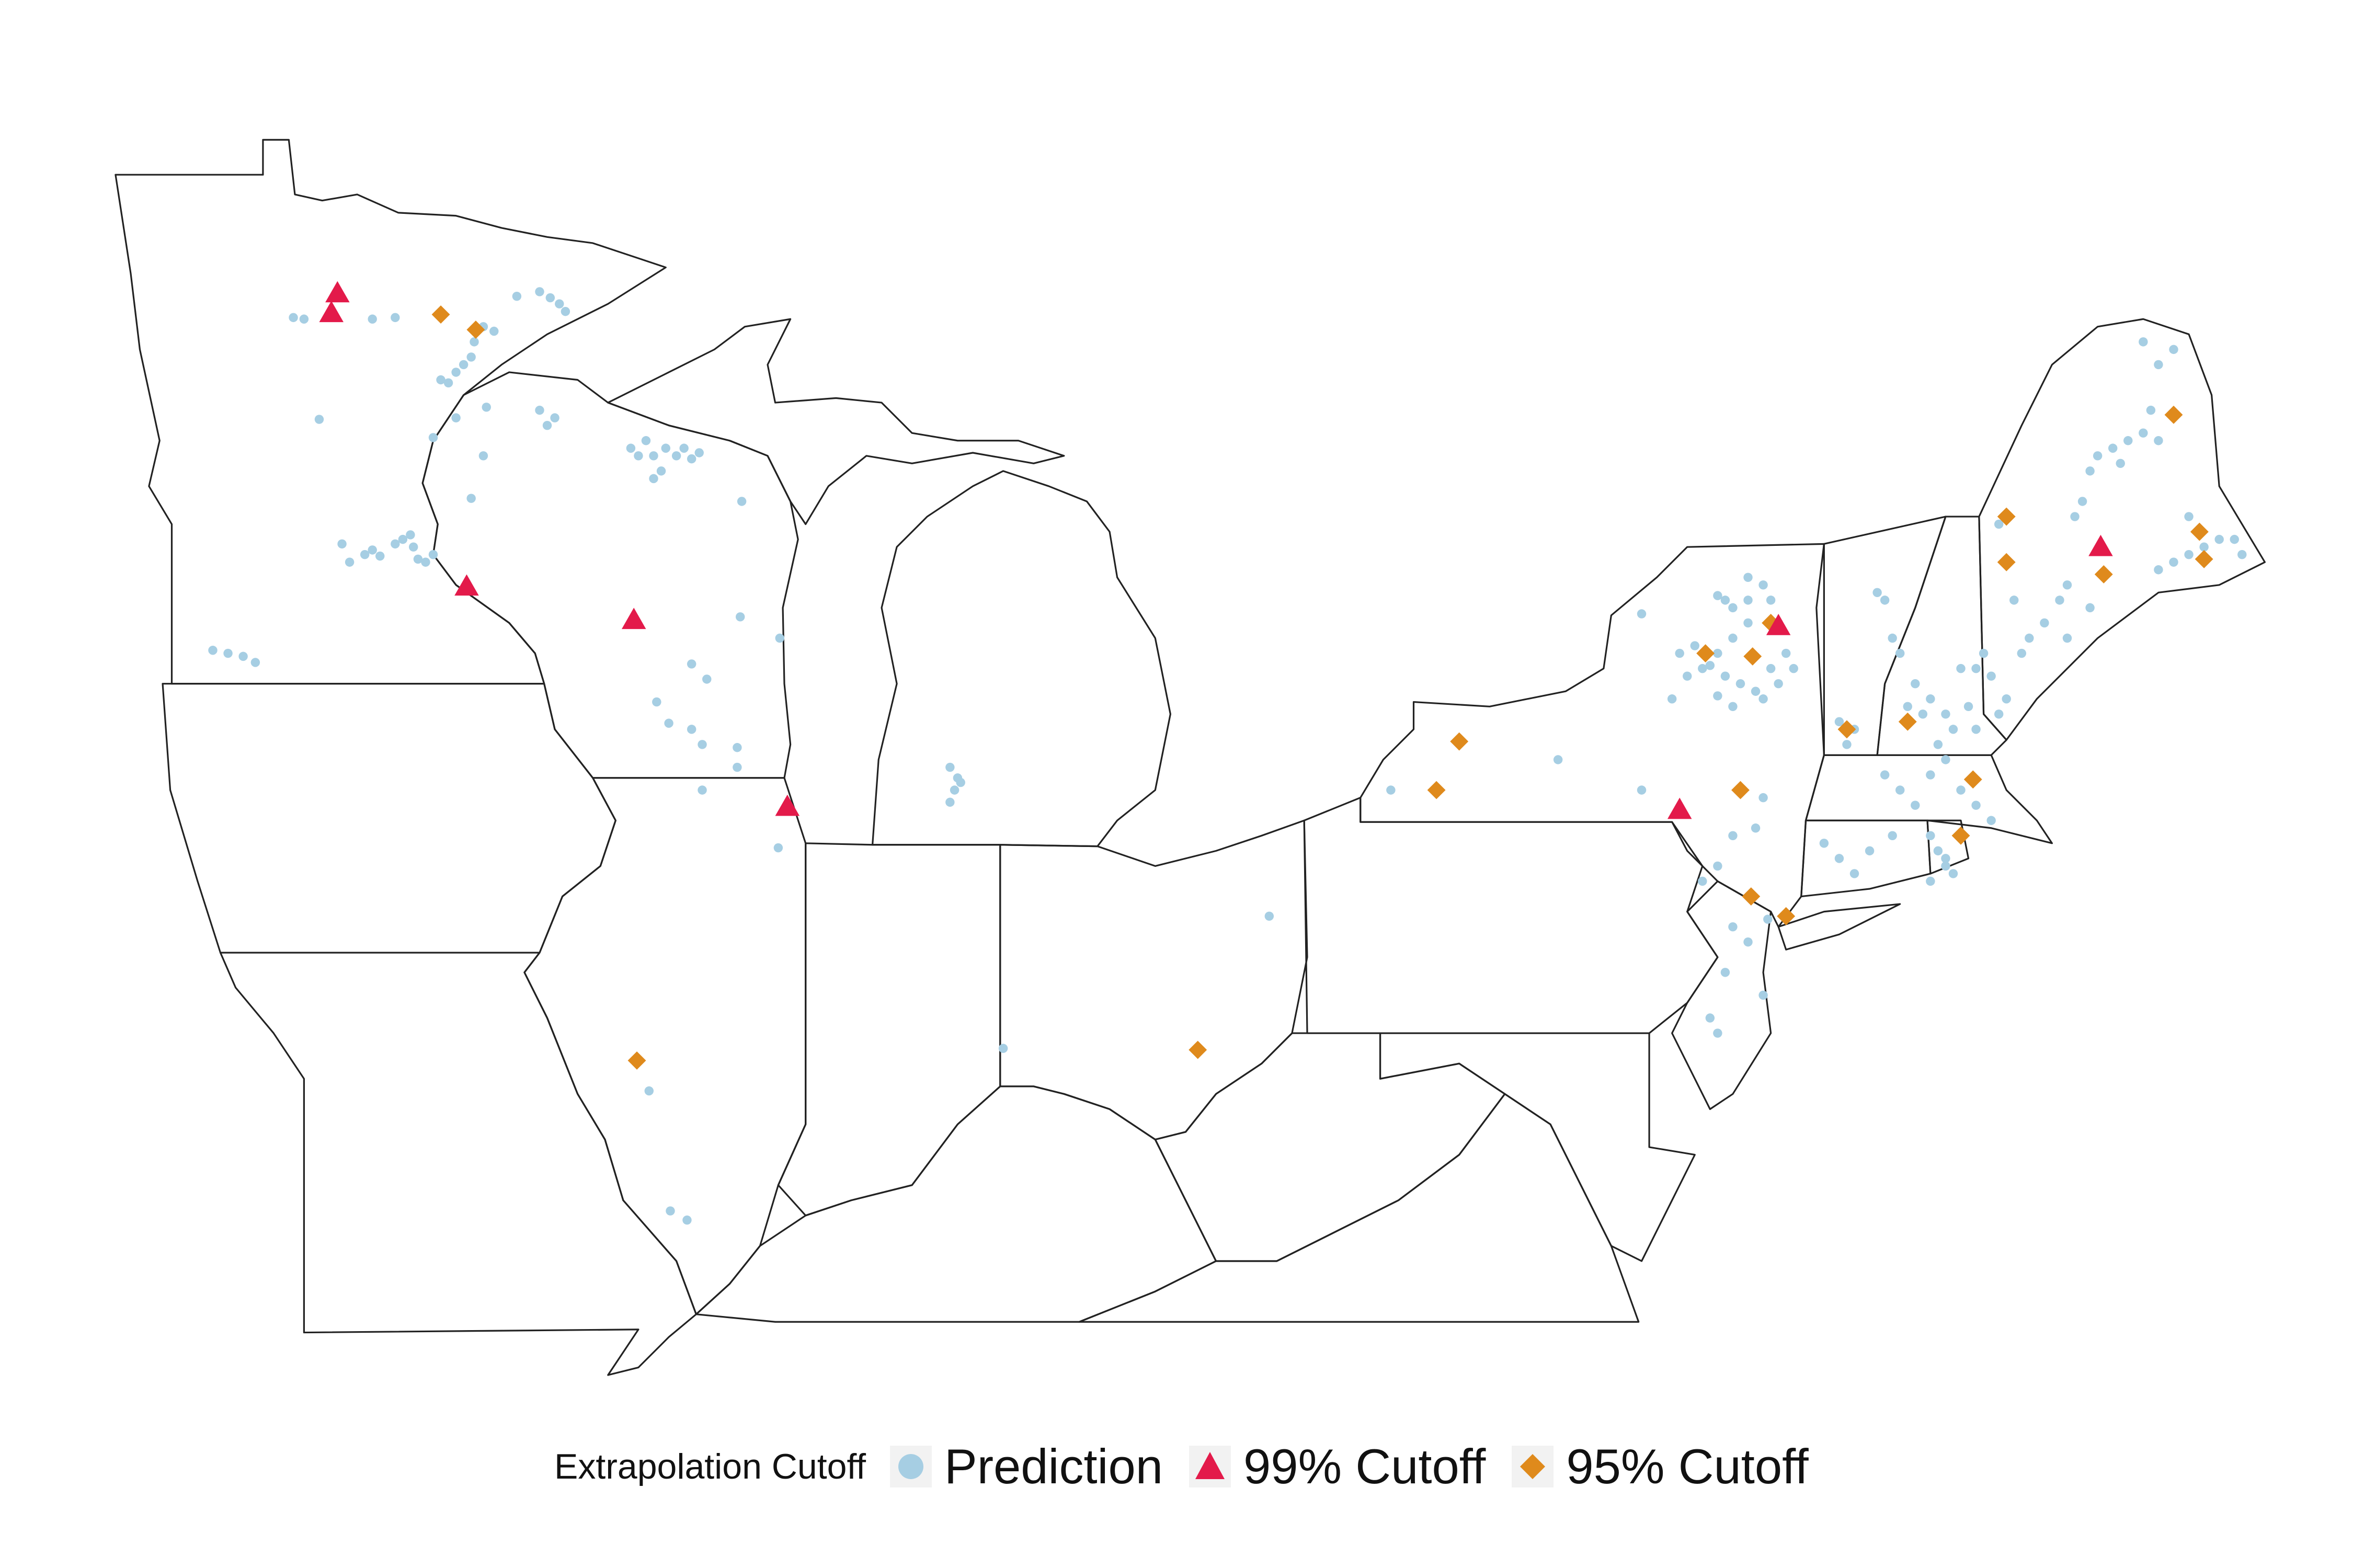 This screenshot has width=2353, height=1568. I want to click on state-west-virginia, so click(1330, 1147).